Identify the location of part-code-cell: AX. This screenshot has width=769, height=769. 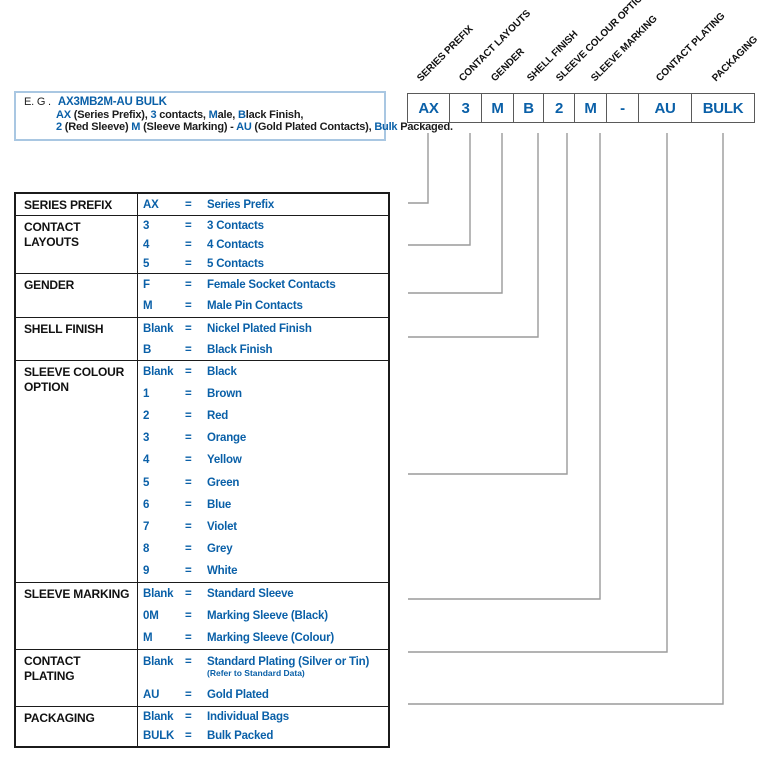
(428, 108).